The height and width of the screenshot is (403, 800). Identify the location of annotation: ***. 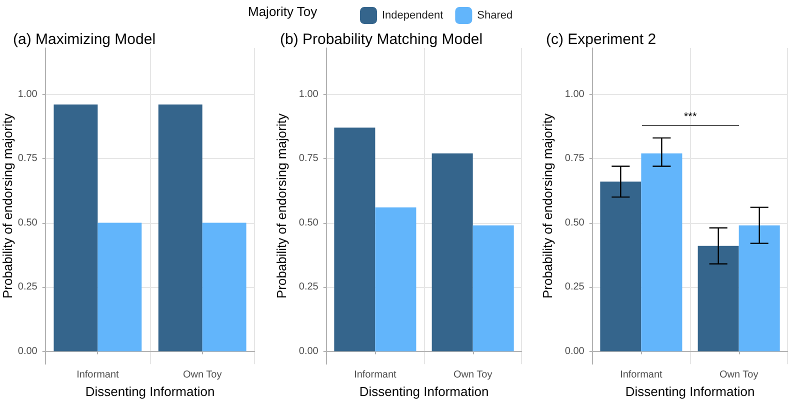
(690, 116).